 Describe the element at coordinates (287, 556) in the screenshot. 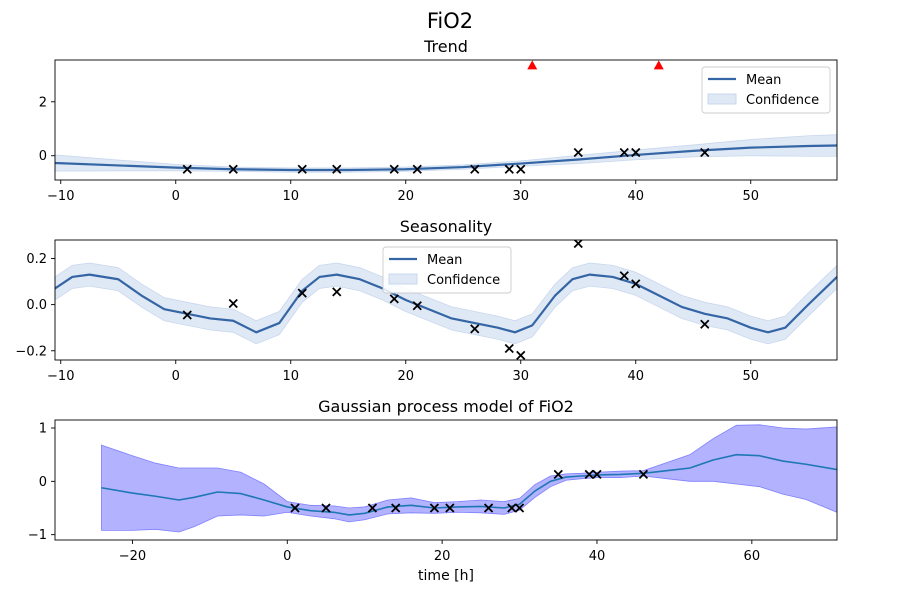

I see `gp-x-tick-label: 0` at that location.